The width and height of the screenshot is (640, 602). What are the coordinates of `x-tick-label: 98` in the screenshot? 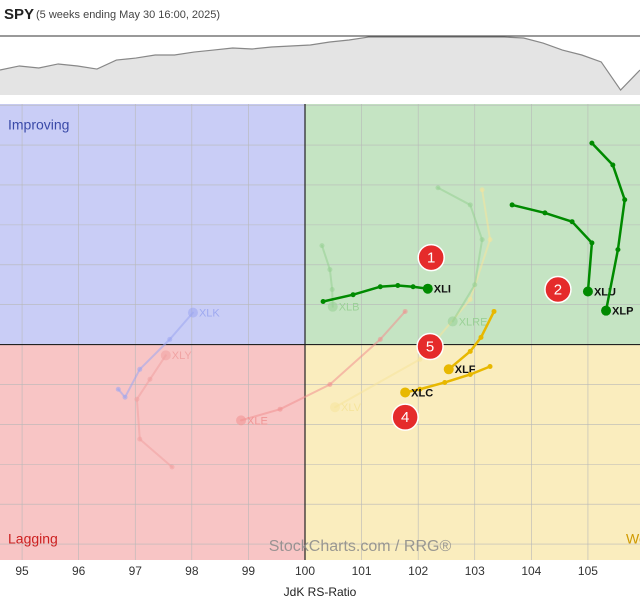 It's located at (192, 571).